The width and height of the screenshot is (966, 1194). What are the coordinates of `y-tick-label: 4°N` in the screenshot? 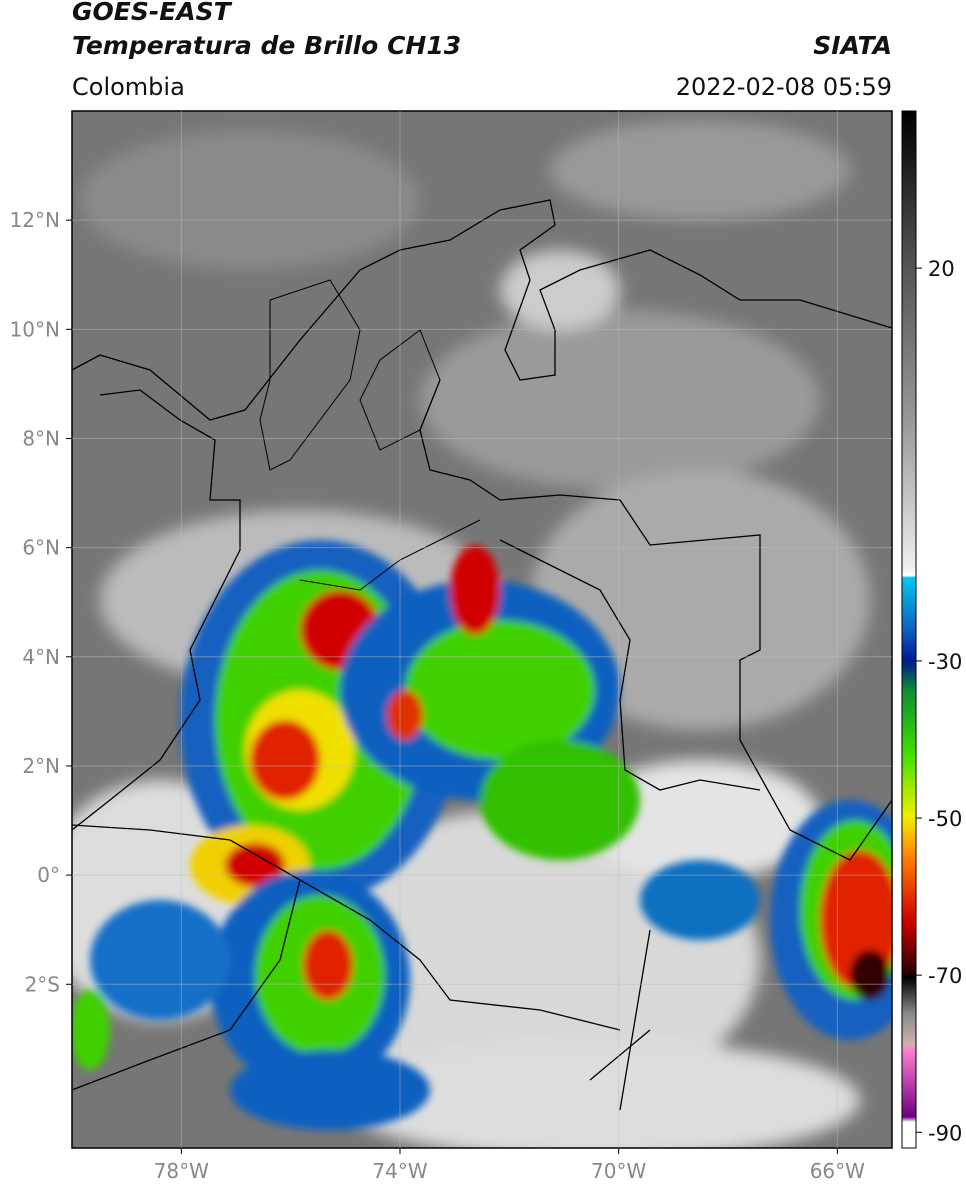 It's located at (41, 657).